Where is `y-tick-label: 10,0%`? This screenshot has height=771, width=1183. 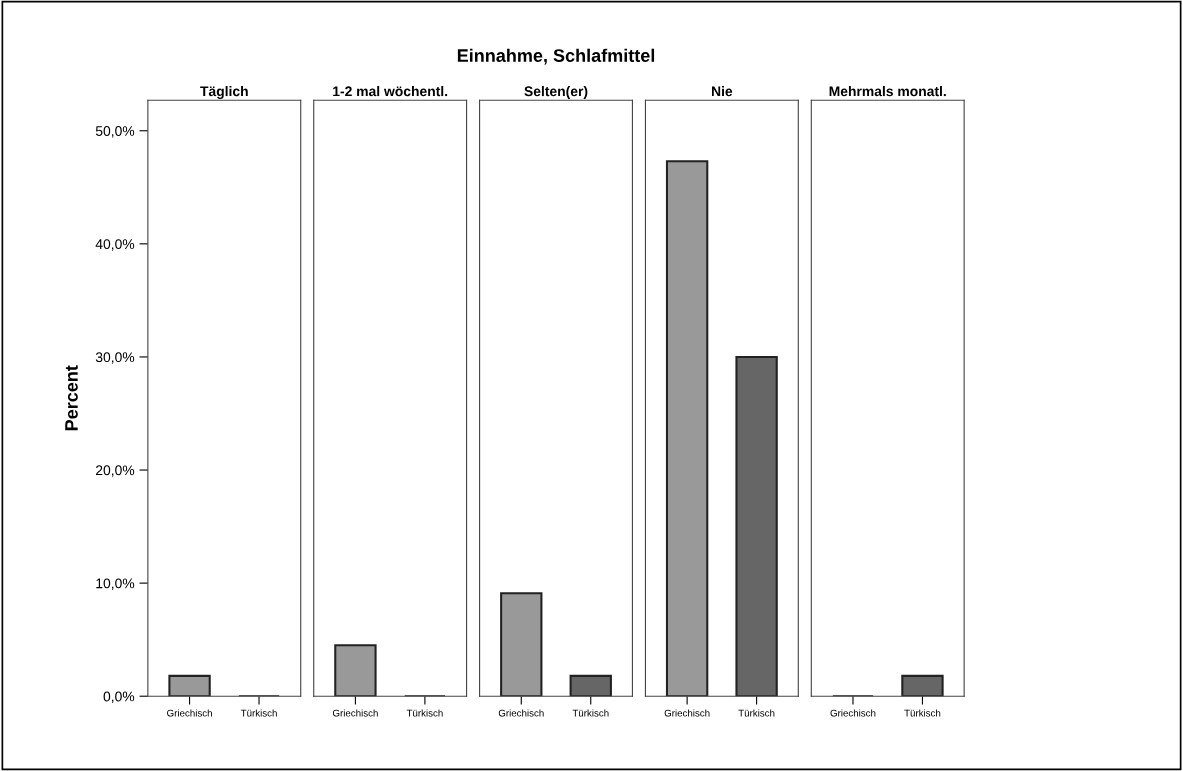 y-tick-label: 10,0% is located at coordinates (115, 584).